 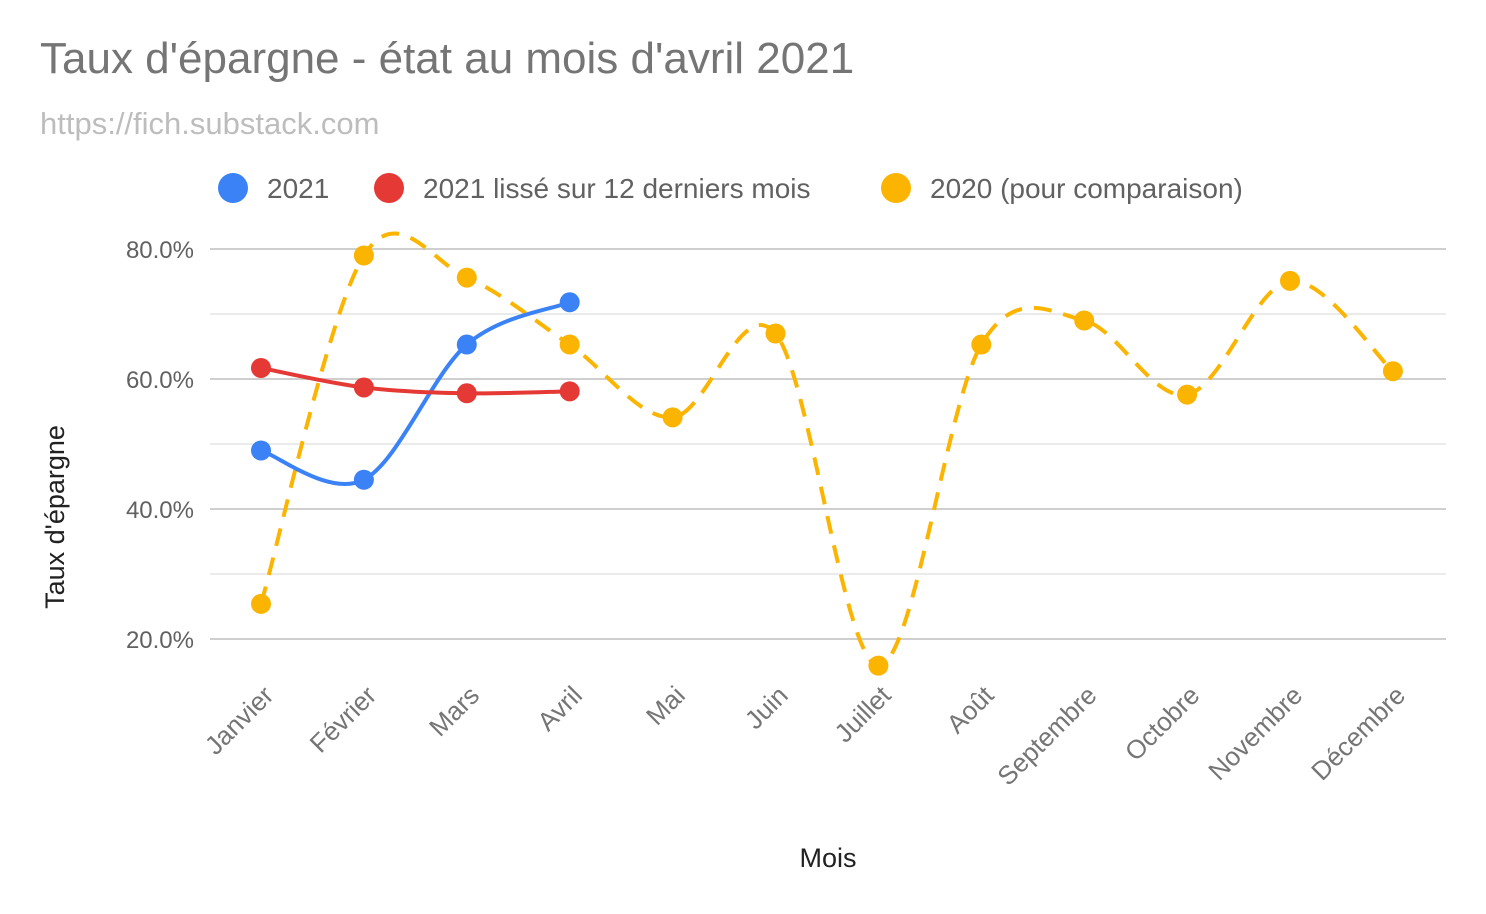 What do you see at coordinates (454, 711) in the screenshot?
I see `x-tick-label: Mars` at bounding box center [454, 711].